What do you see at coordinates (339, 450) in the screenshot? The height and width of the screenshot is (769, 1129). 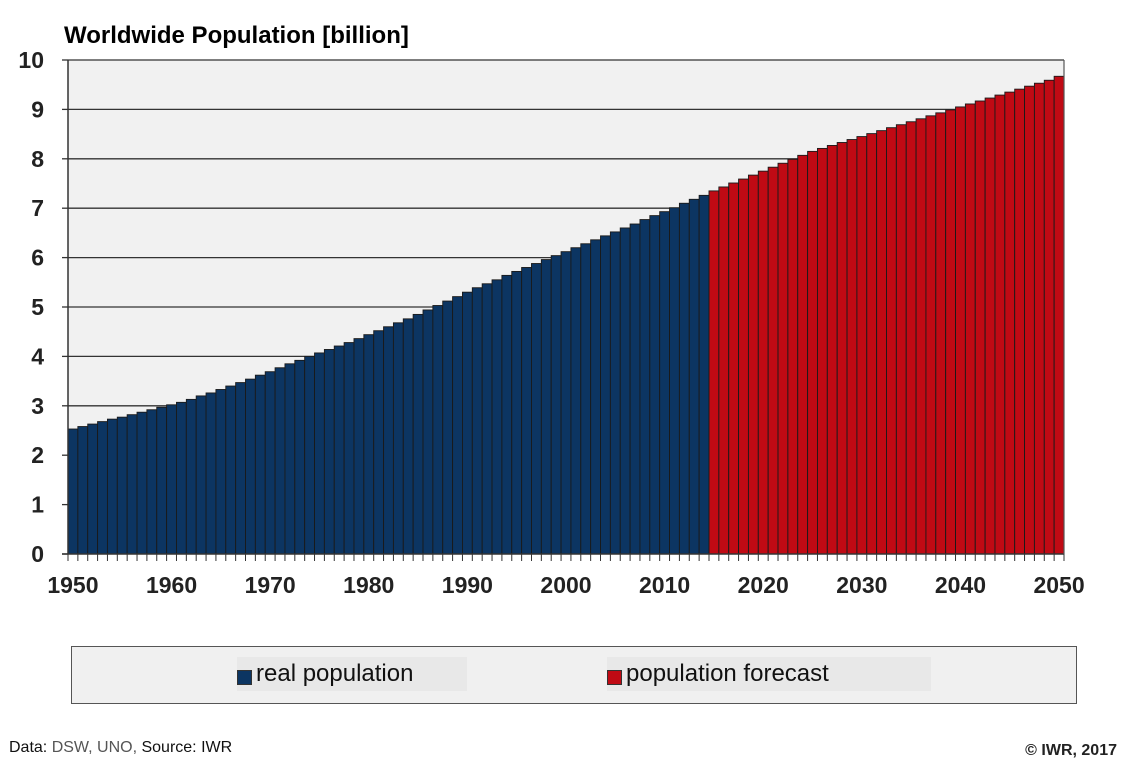 I see `bar-real-1977` at bounding box center [339, 450].